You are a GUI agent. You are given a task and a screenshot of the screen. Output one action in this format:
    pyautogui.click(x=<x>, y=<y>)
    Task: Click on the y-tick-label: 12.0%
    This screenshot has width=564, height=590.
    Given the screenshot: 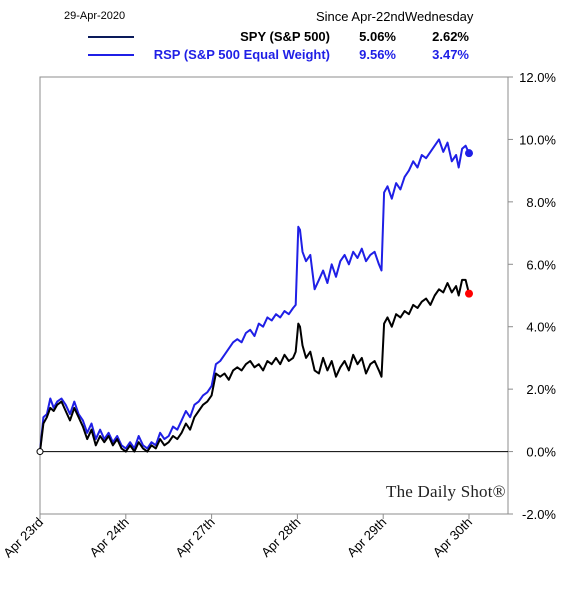 What is the action you would take?
    pyautogui.click(x=537, y=77)
    